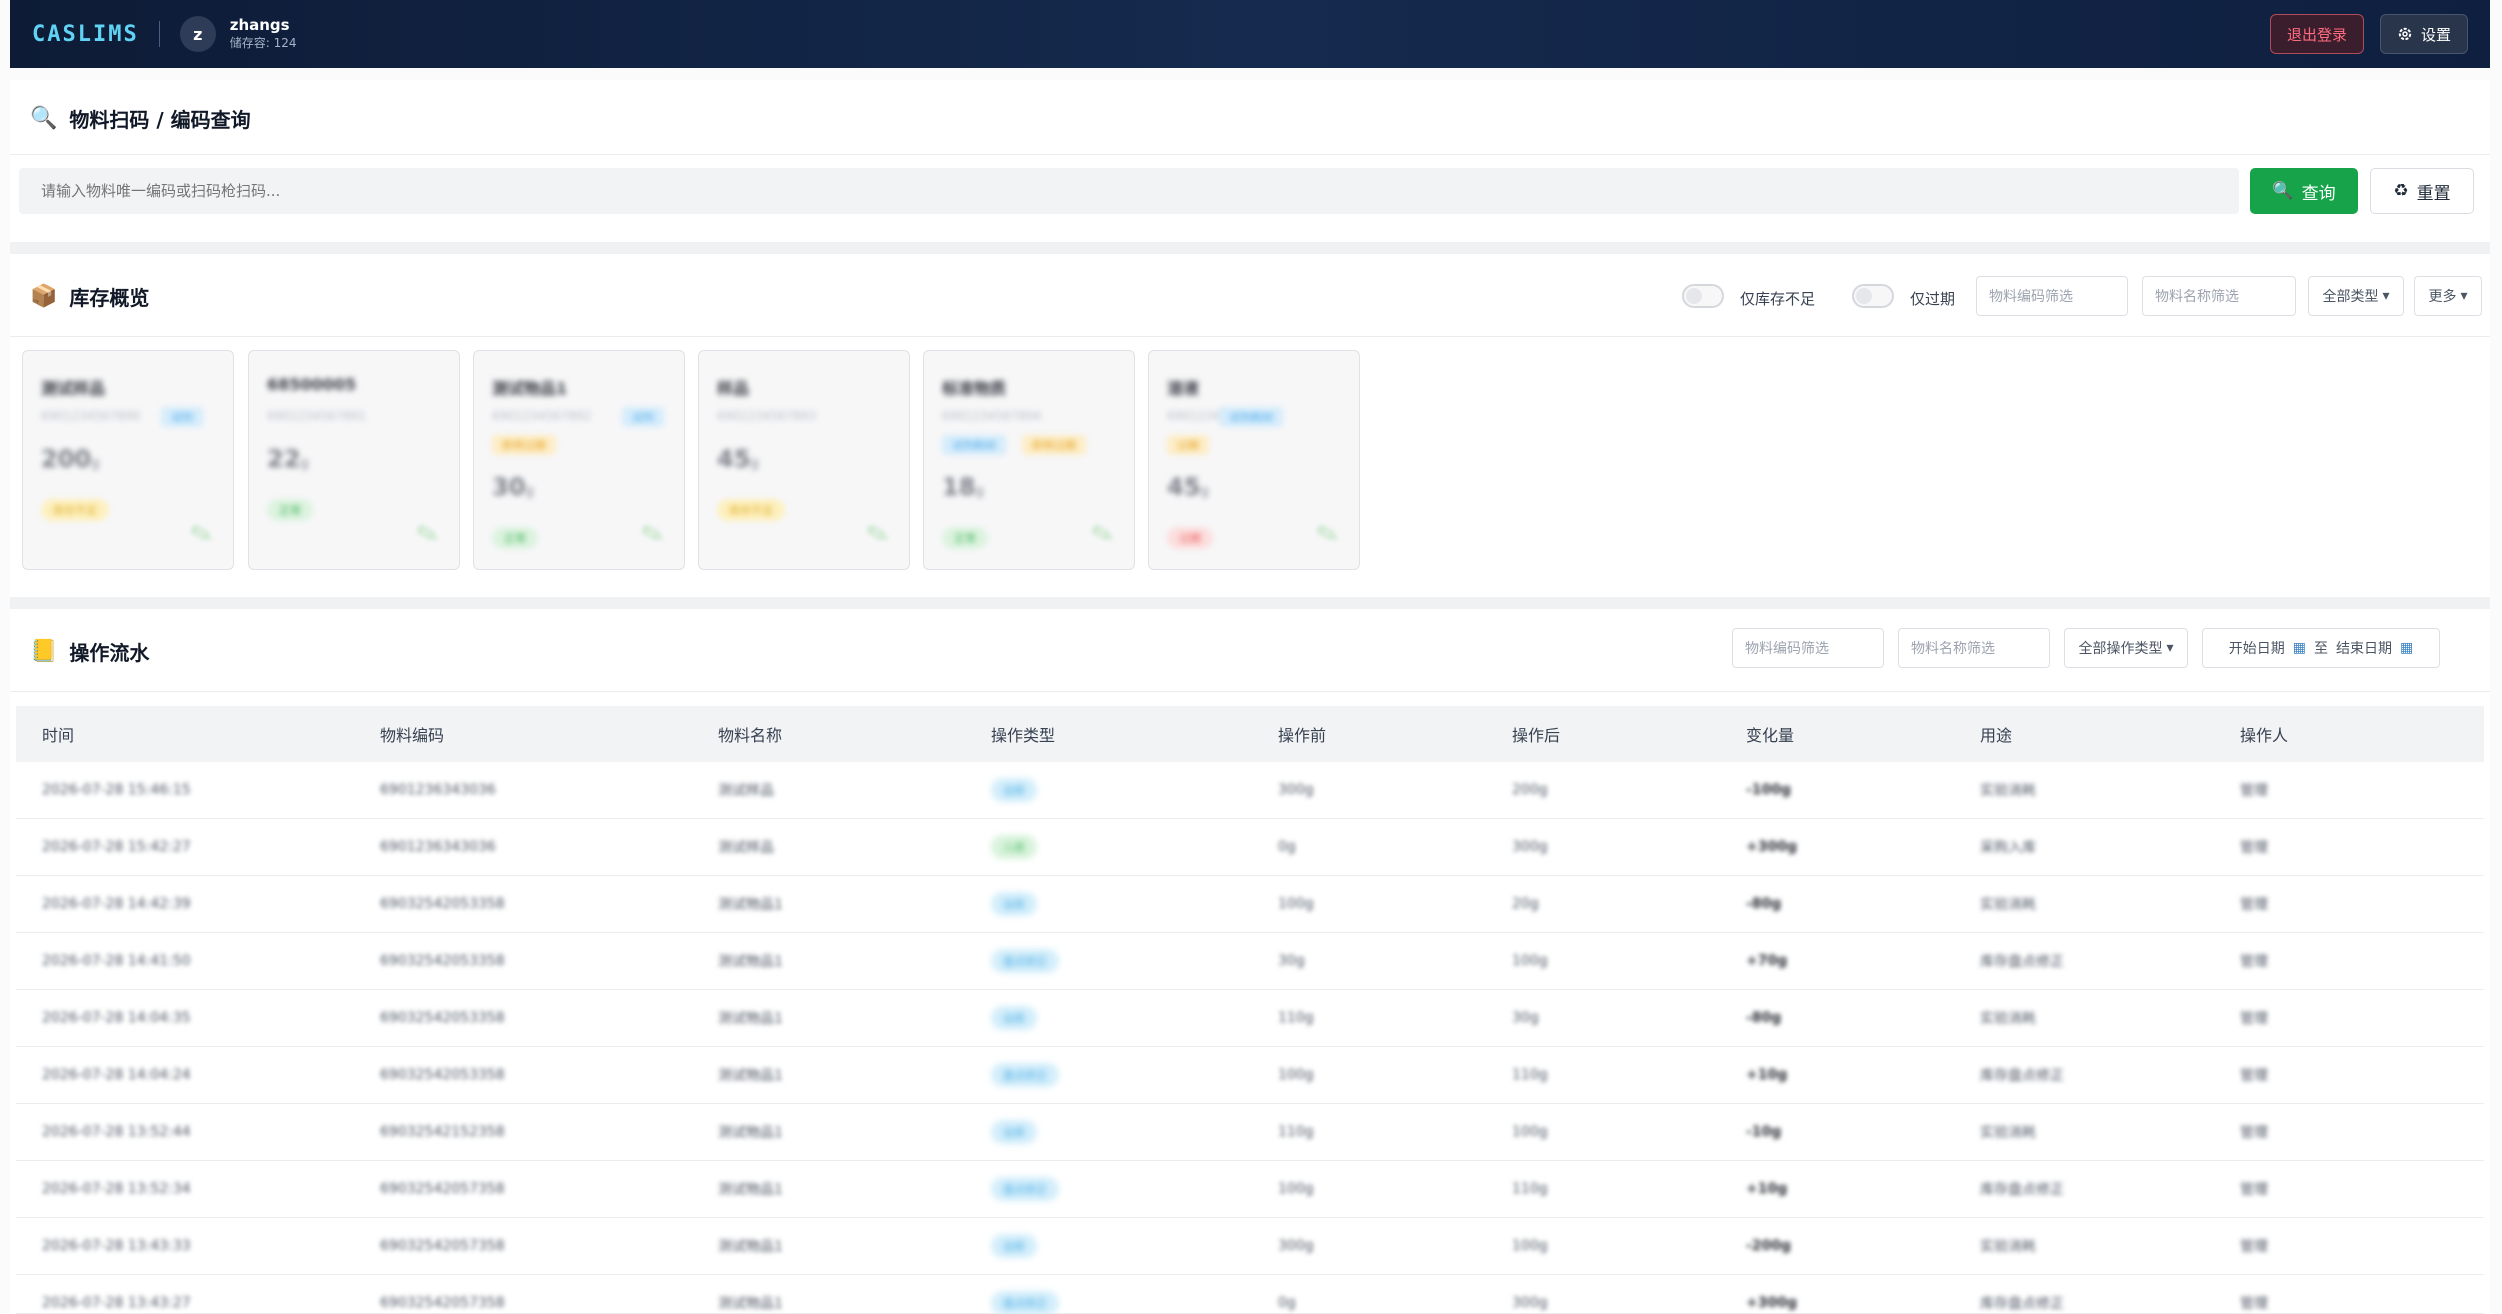 The height and width of the screenshot is (1314, 2502). What do you see at coordinates (75, 510) in the screenshot?
I see `card-status-badge: 库存不足` at bounding box center [75, 510].